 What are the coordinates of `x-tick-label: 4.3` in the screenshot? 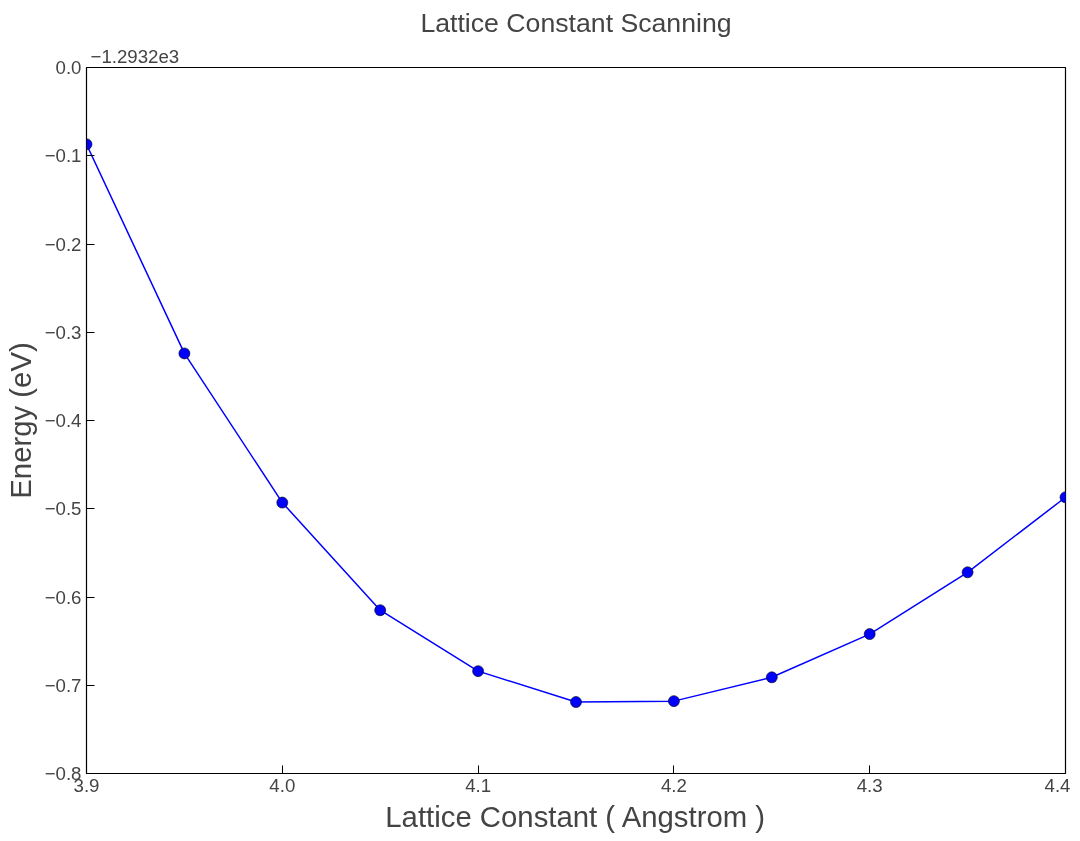 It's located at (869, 785).